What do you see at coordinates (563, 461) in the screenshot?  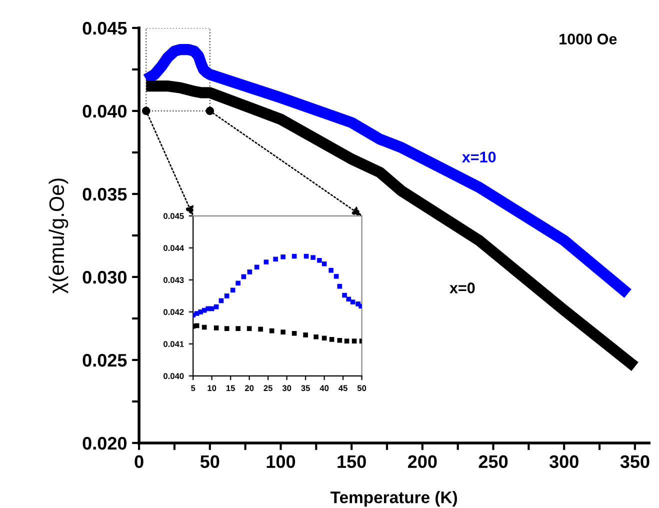 I see `x-tick-label: 300` at bounding box center [563, 461].